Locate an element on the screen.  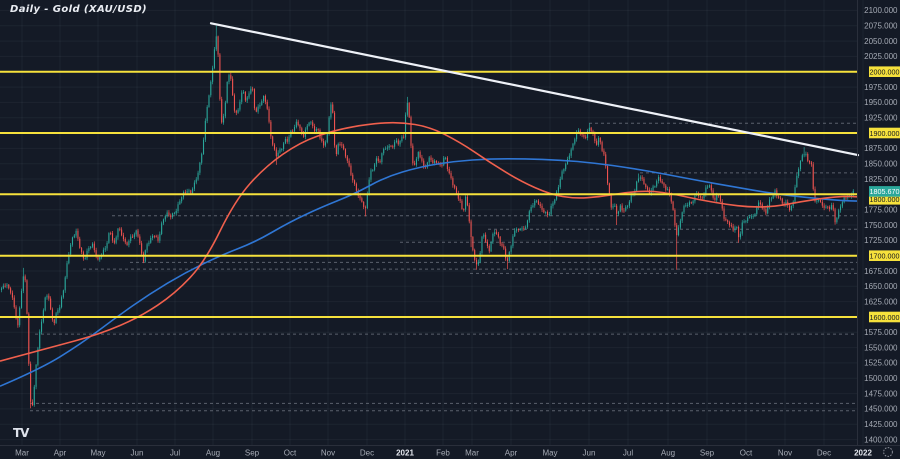
svg-text: 1650.000 is located at coordinates (881, 286).